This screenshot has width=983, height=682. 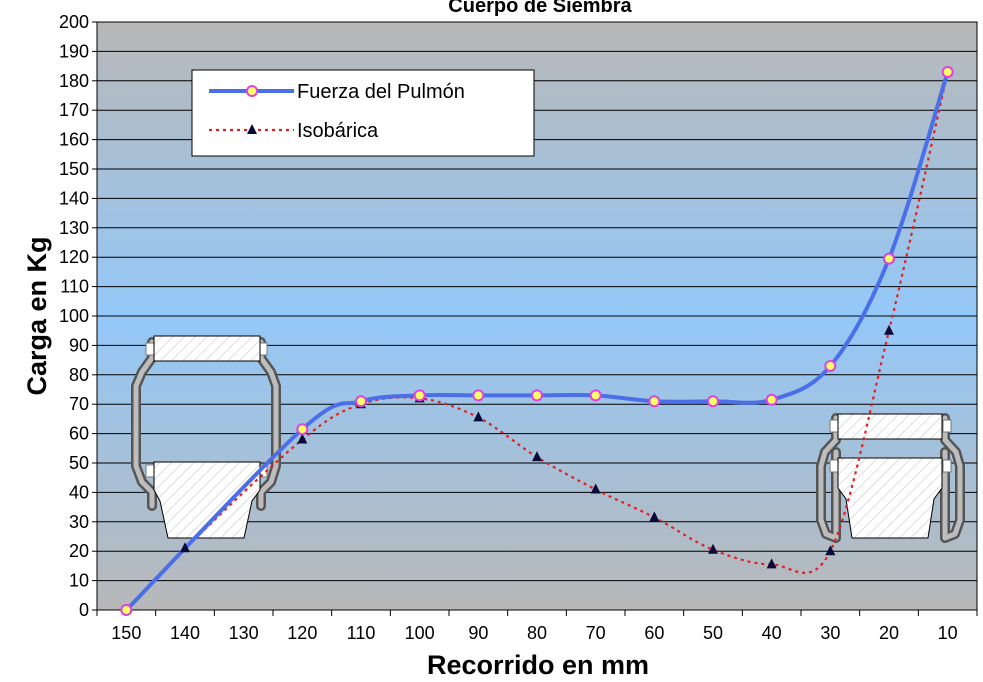 I want to click on x-tick-label: 90, so click(x=478, y=633).